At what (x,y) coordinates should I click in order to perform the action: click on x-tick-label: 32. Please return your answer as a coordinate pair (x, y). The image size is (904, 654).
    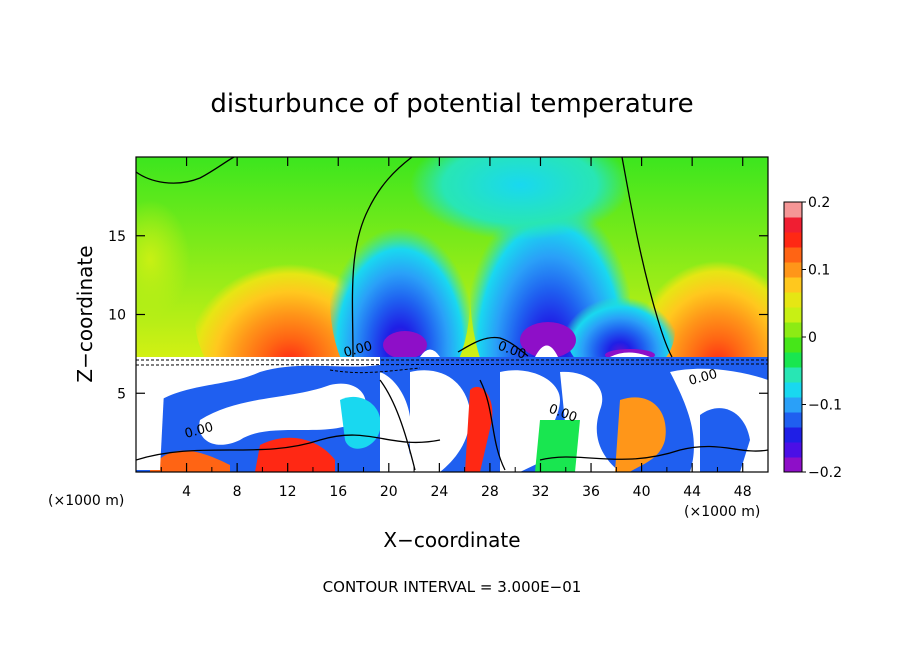
    Looking at the image, I should click on (541, 492).